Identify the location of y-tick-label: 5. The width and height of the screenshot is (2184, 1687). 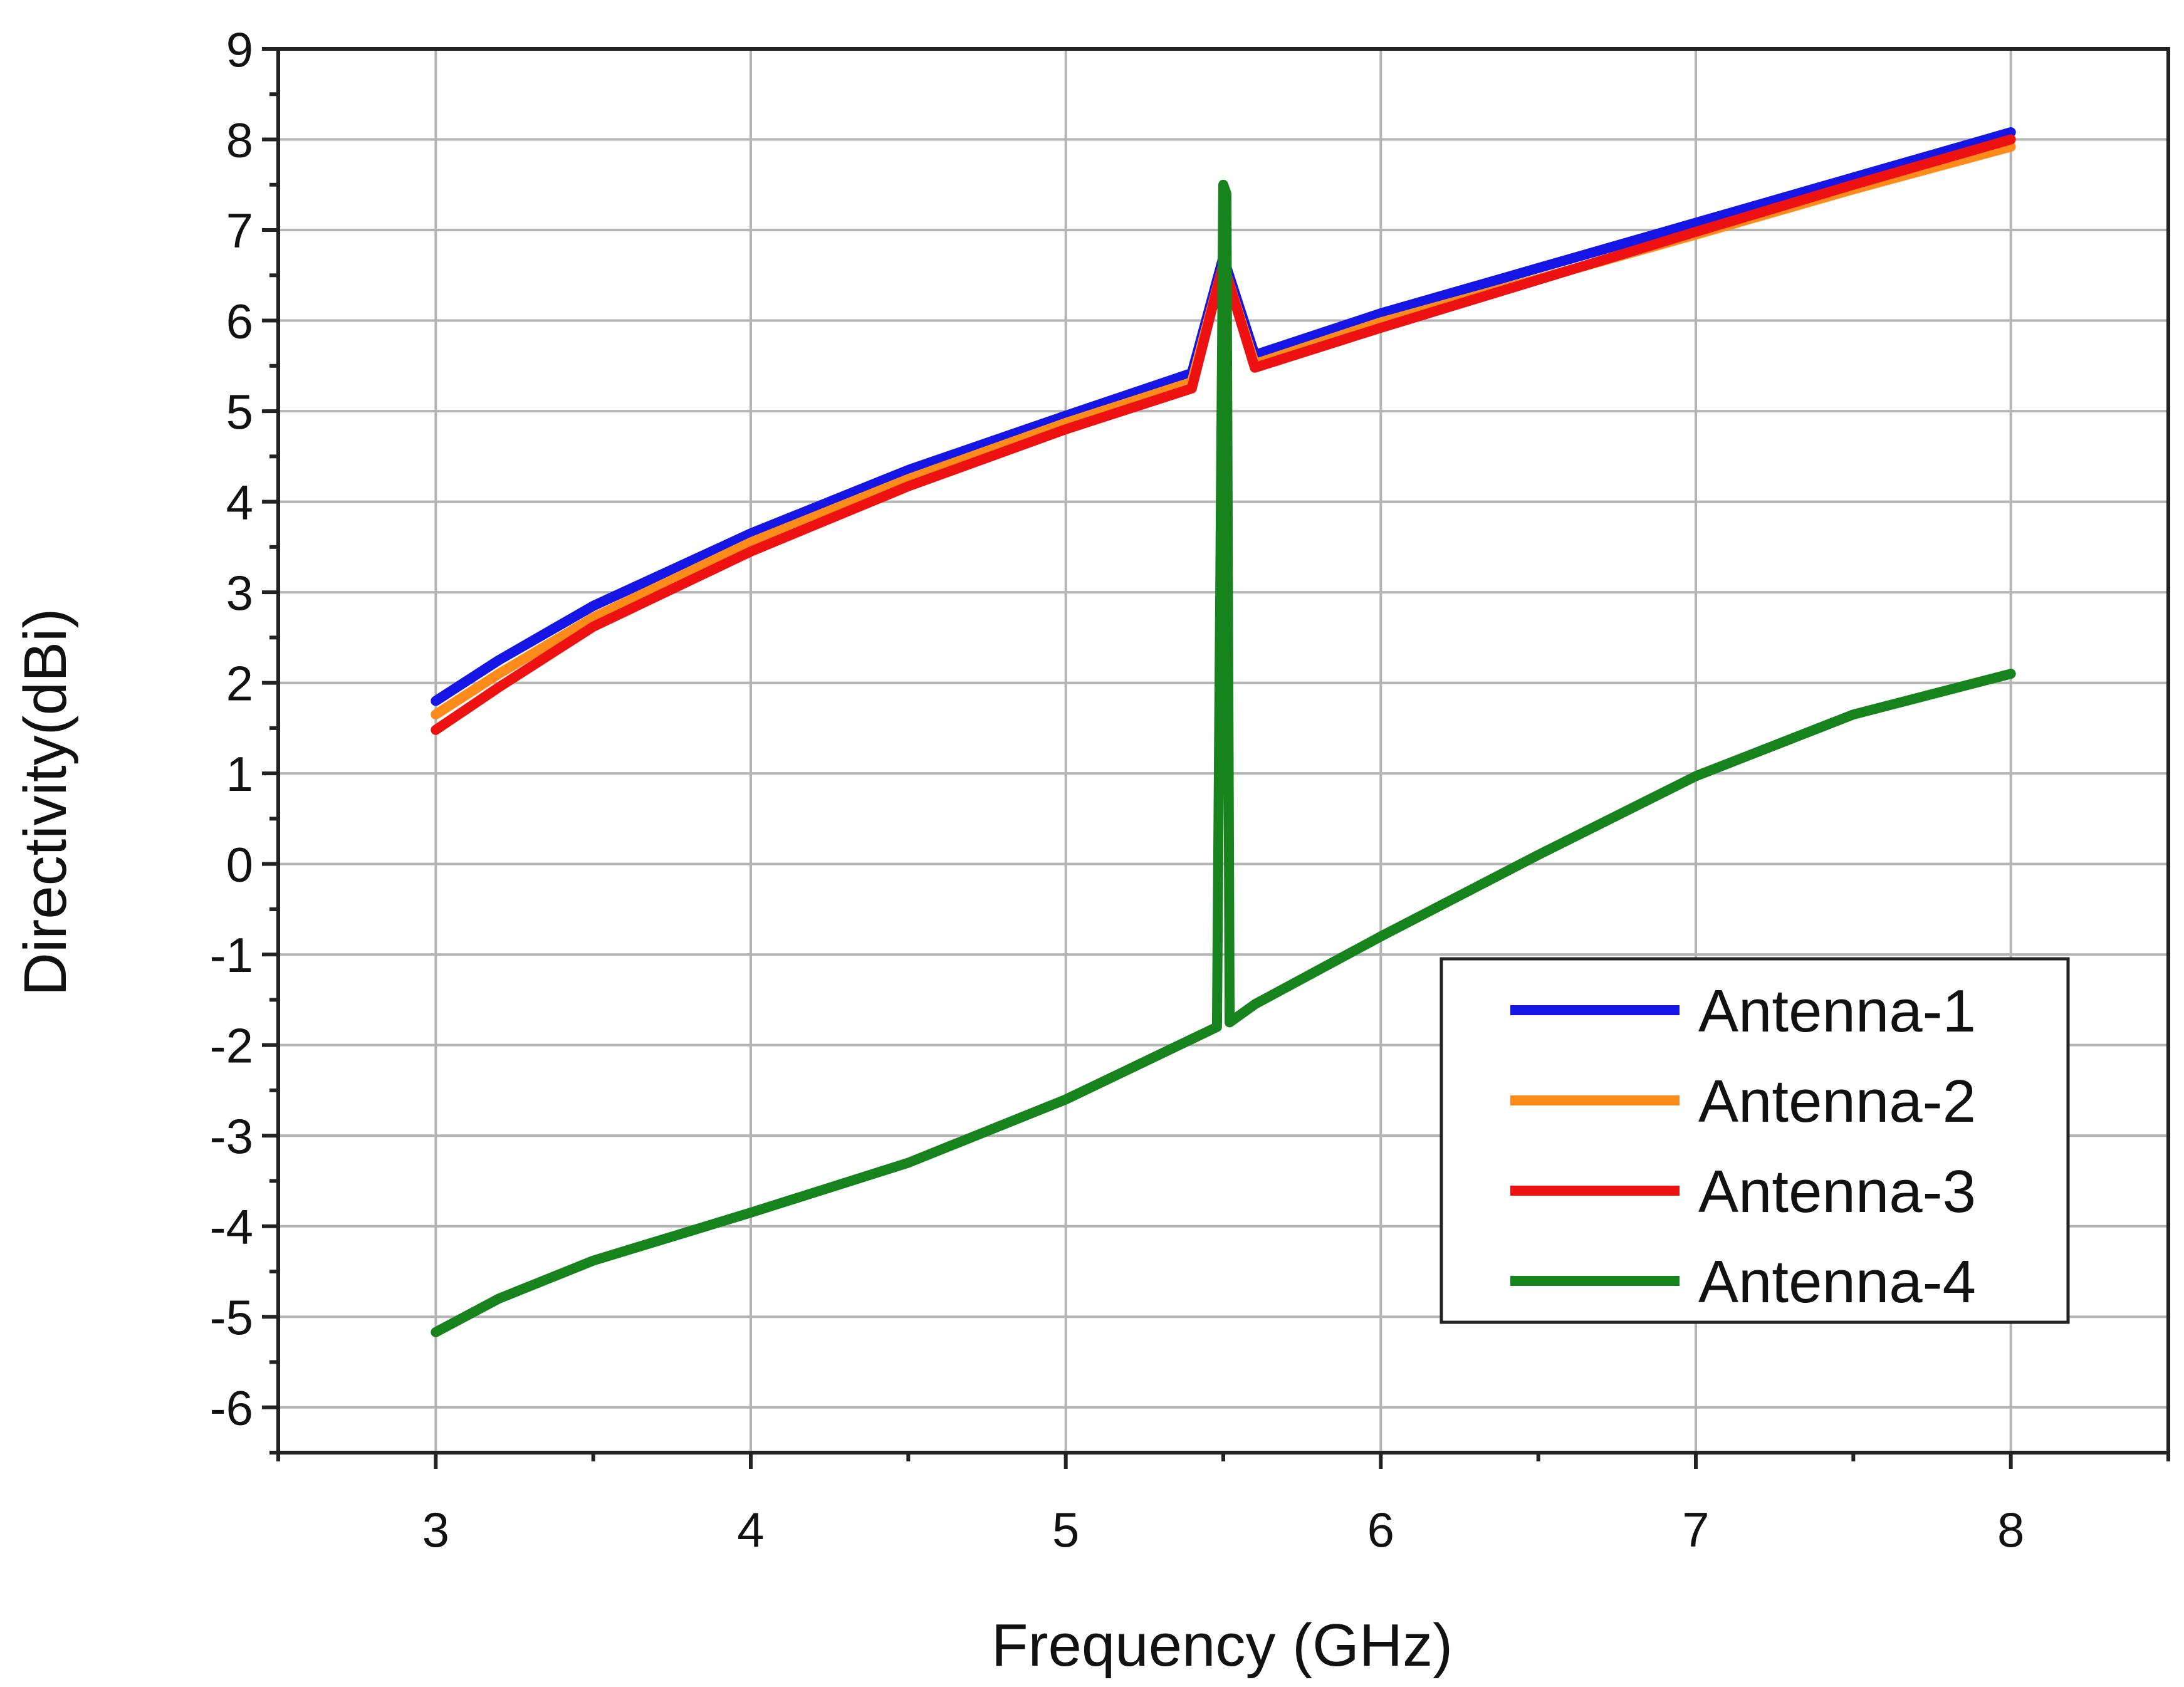
(240, 412).